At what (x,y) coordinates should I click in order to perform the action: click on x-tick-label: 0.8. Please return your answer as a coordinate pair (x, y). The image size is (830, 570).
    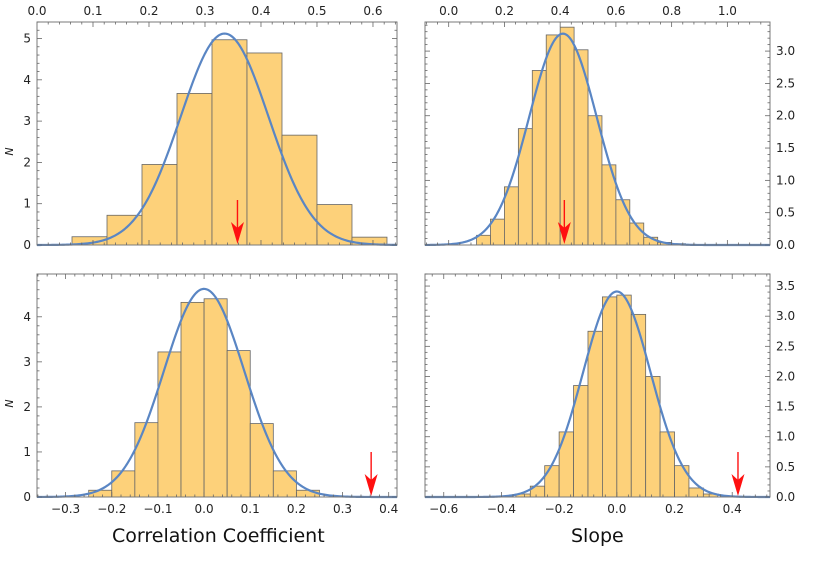
    Looking at the image, I should click on (671, 11).